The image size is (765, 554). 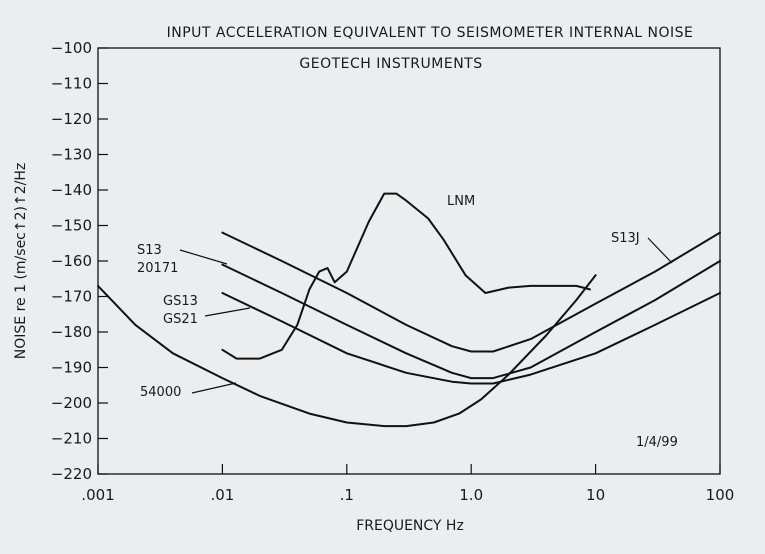 I want to click on series-line-s13j, so click(x=471, y=292).